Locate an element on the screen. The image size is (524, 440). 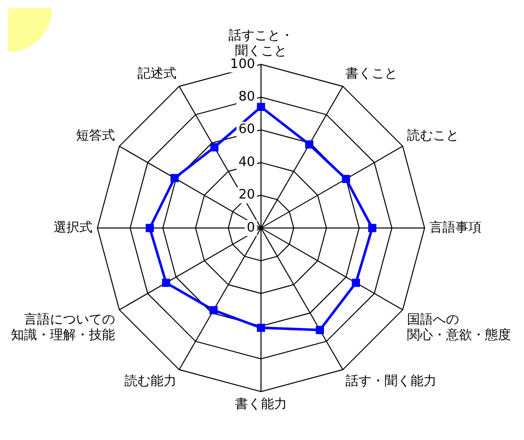
spoke-label: 話すこと・聞くこと is located at coordinates (261, 43).